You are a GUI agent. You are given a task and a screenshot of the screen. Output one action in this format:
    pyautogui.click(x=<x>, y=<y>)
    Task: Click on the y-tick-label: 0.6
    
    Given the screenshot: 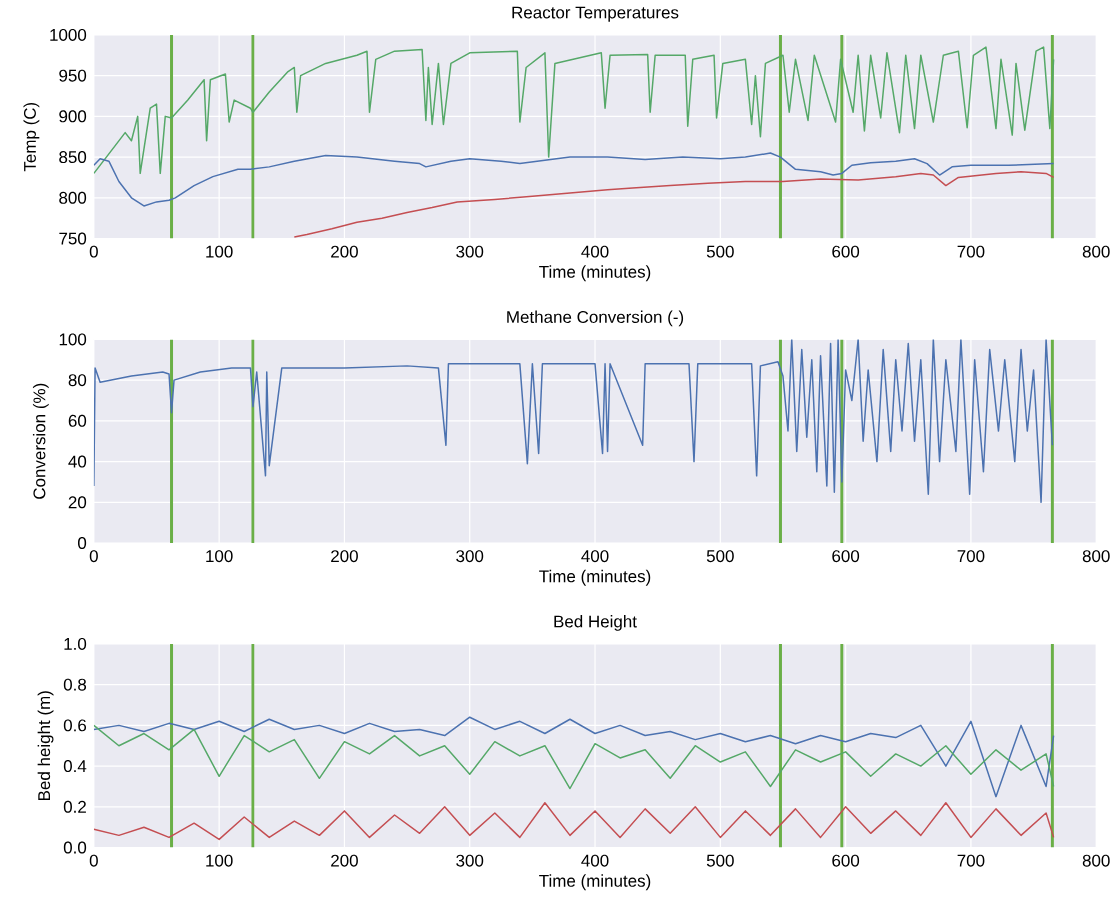 What is the action you would take?
    pyautogui.click(x=75, y=725)
    